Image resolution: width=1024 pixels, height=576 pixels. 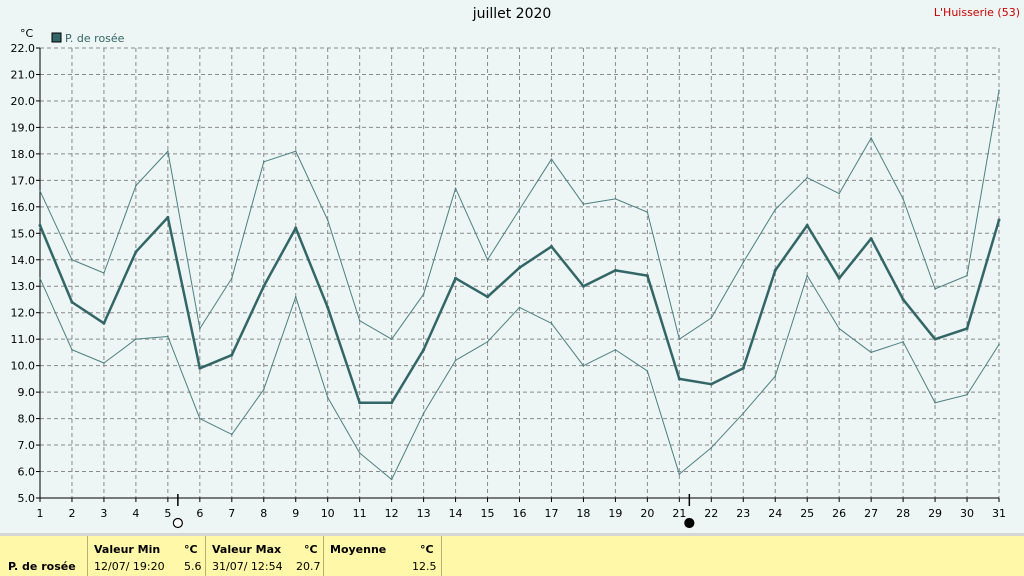 I want to click on x-tick-label: 10, so click(x=328, y=513).